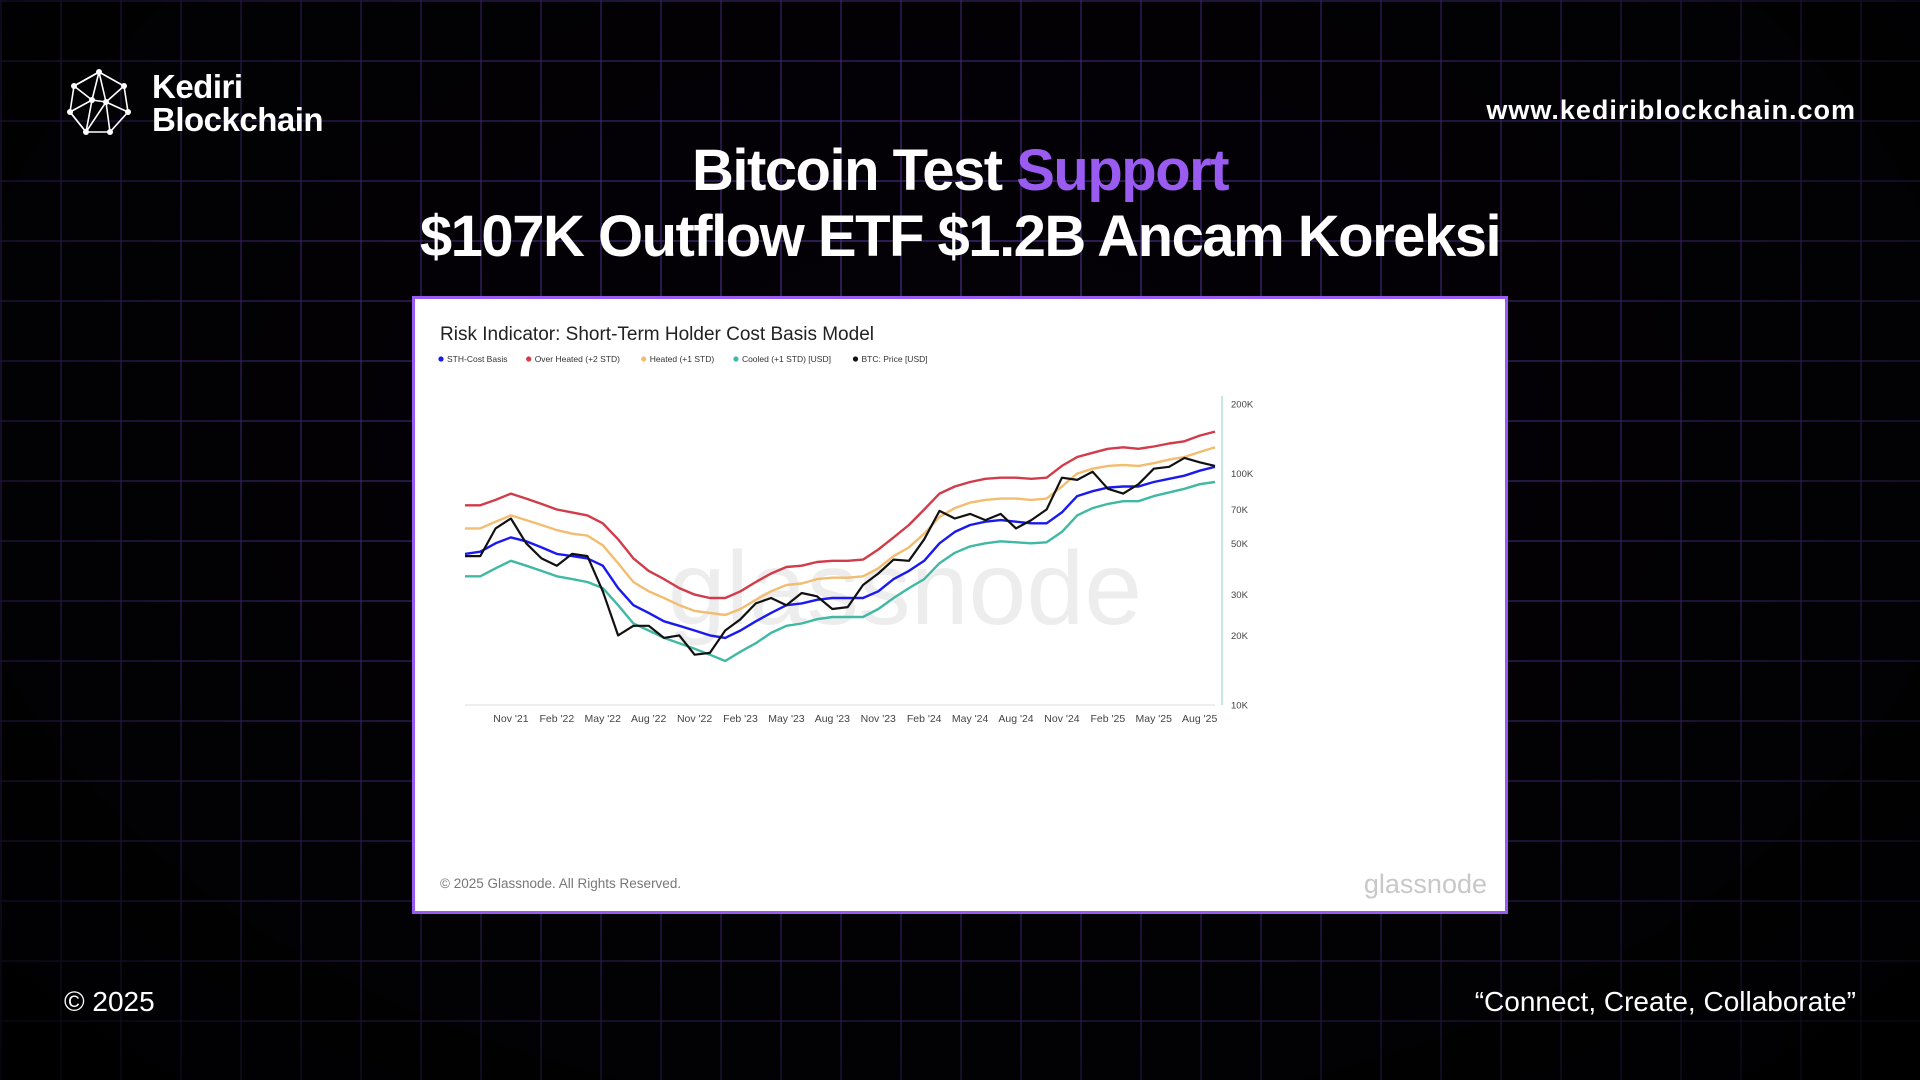  I want to click on headline-line2: $107K Outflow ETF $1.2B Ancam Koreksi, so click(960, 236).